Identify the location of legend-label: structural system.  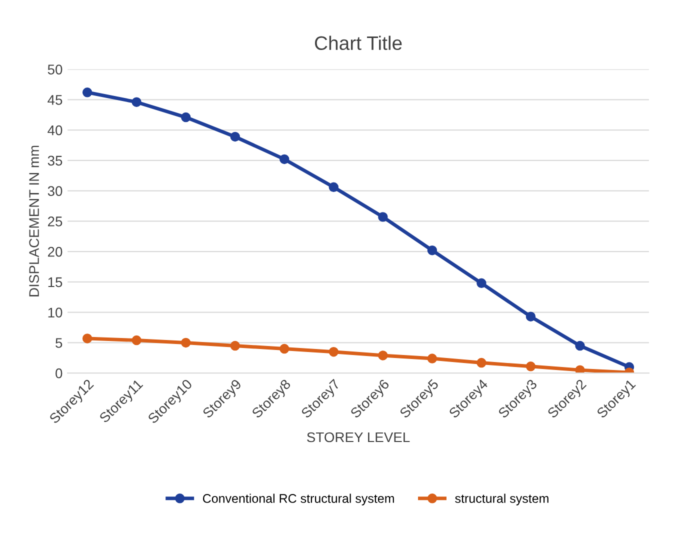
(501, 500).